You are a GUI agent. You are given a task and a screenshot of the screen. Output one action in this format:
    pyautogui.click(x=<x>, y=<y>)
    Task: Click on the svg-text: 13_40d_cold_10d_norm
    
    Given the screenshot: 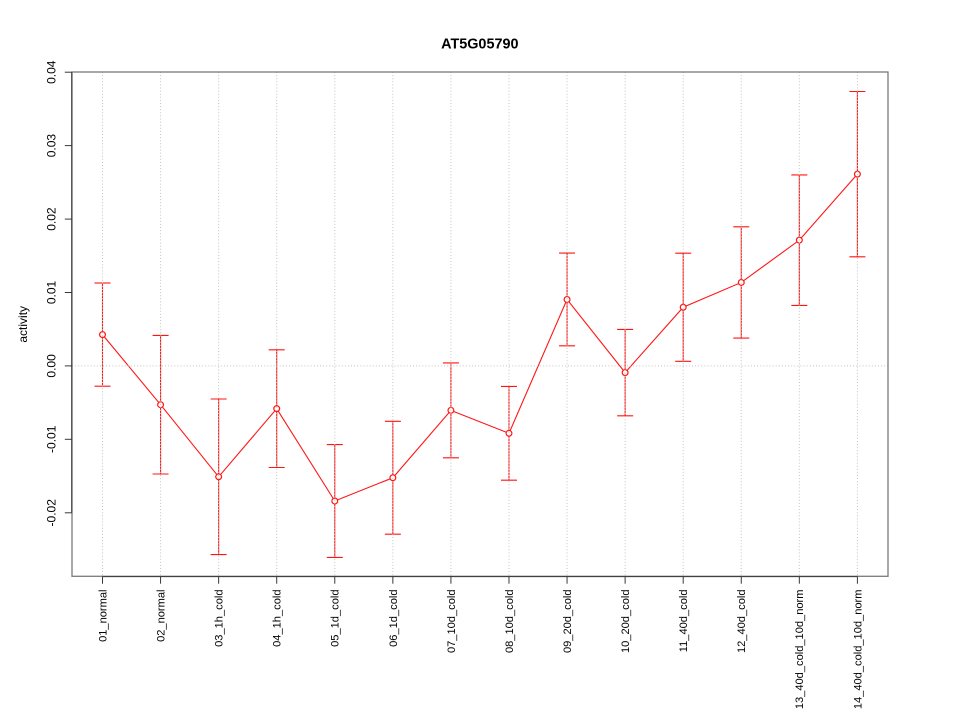 What is the action you would take?
    pyautogui.click(x=800, y=650)
    